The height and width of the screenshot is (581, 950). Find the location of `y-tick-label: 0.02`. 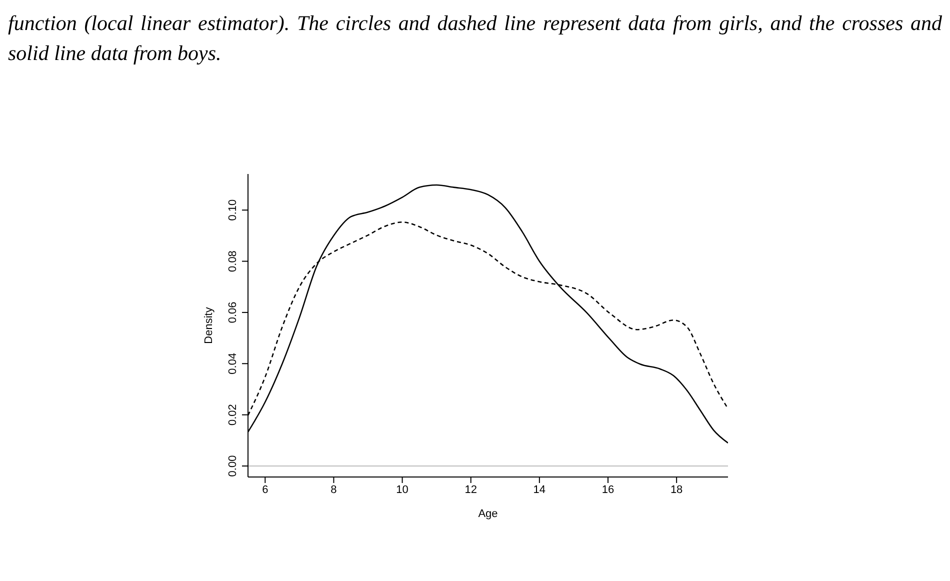

y-tick-label: 0.02 is located at coordinates (233, 415).